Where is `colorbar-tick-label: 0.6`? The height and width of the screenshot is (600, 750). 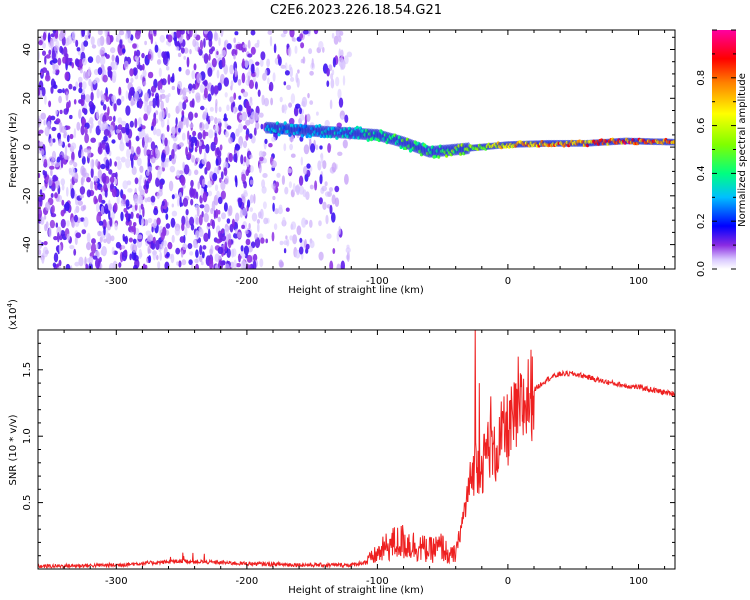
colorbar-tick-label: 0.6 is located at coordinates (701, 126).